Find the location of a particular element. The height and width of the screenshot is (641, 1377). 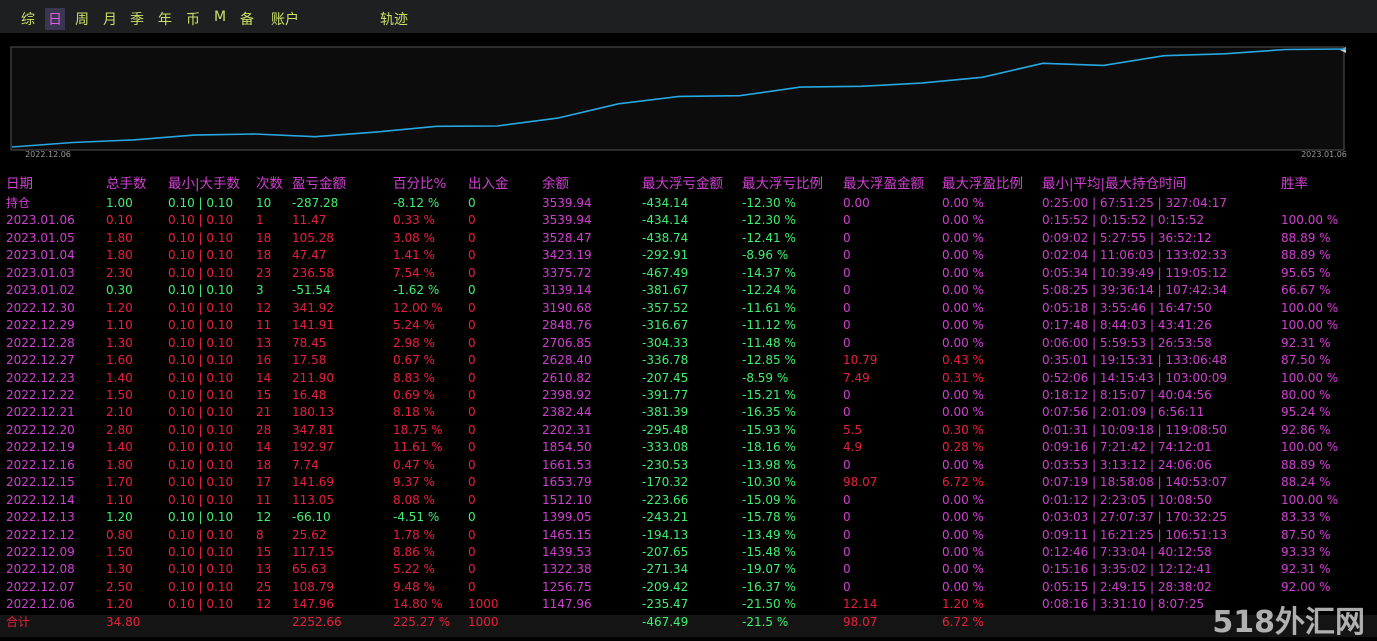

cell-value: -170.32 is located at coordinates (665, 482).